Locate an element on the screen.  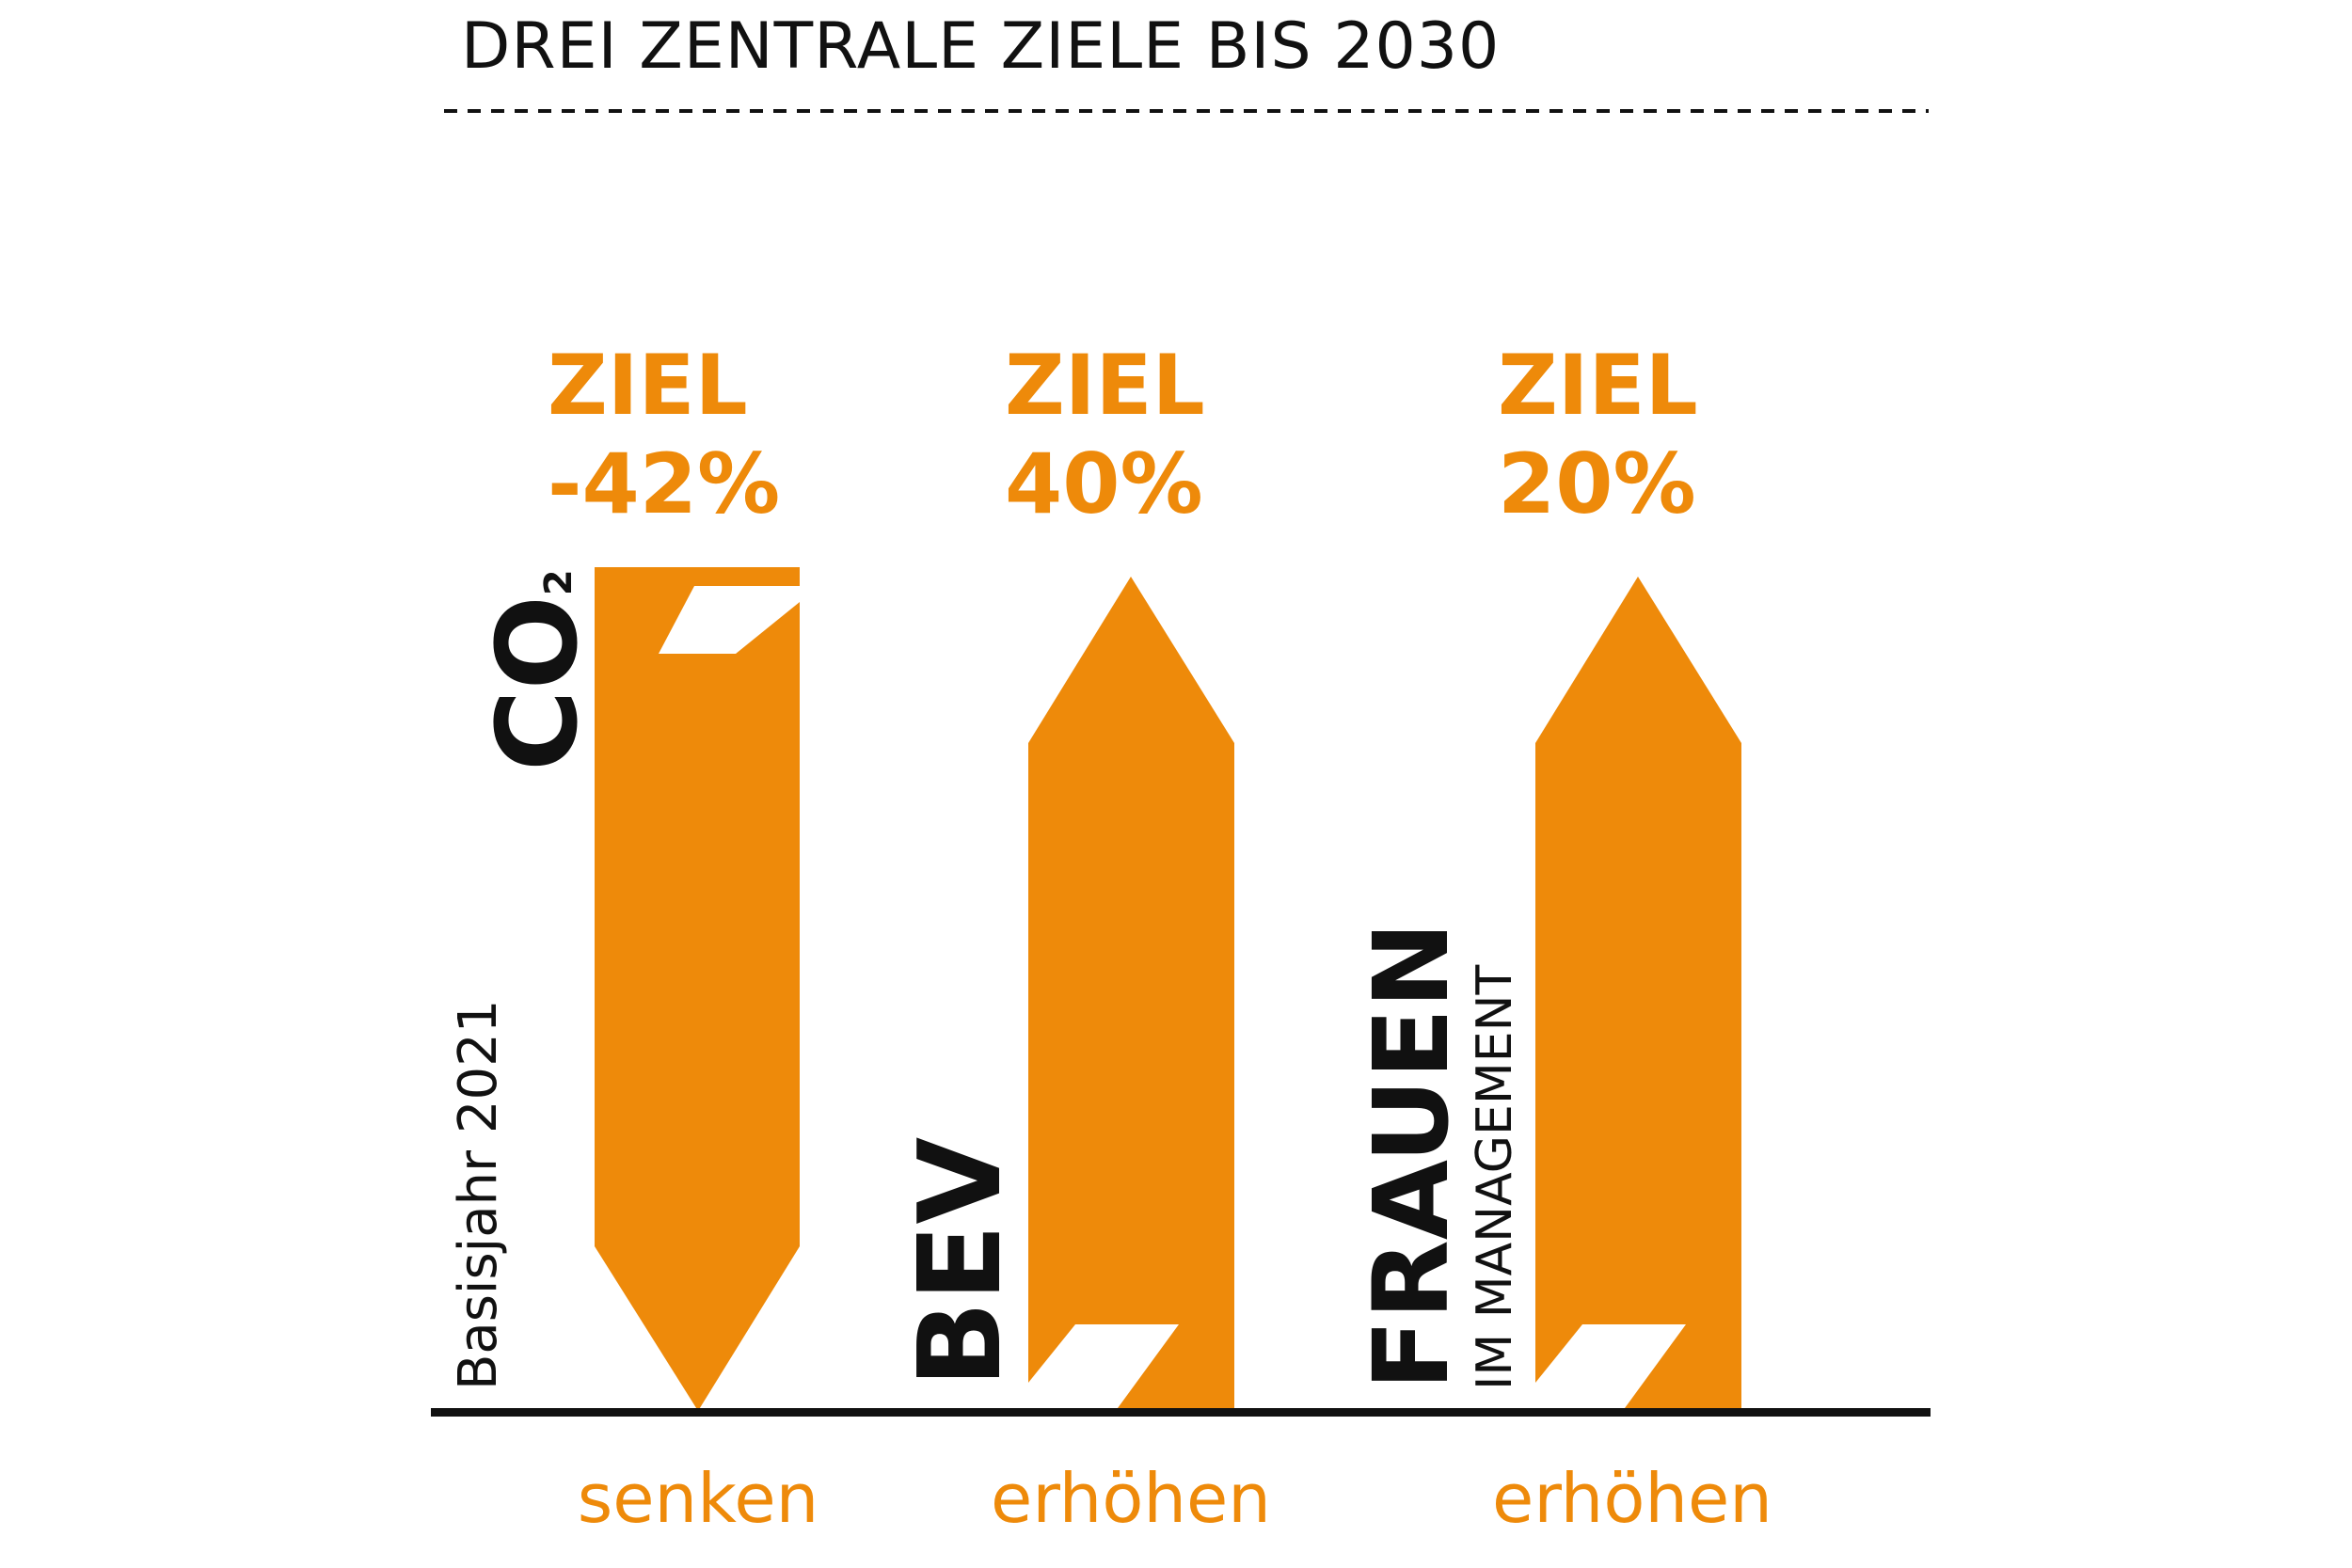
goal-frauen-up-arrow is located at coordinates (1638, 993).